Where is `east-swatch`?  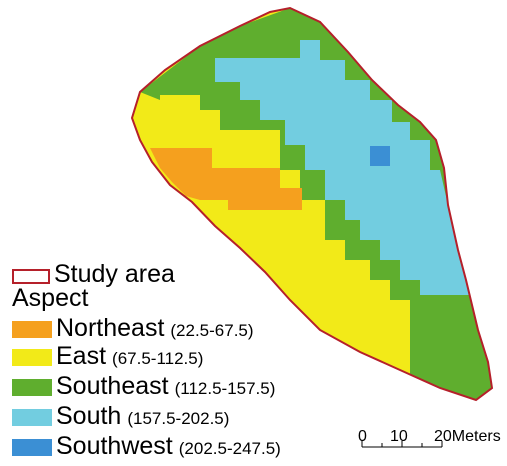
east-swatch is located at coordinates (32, 357).